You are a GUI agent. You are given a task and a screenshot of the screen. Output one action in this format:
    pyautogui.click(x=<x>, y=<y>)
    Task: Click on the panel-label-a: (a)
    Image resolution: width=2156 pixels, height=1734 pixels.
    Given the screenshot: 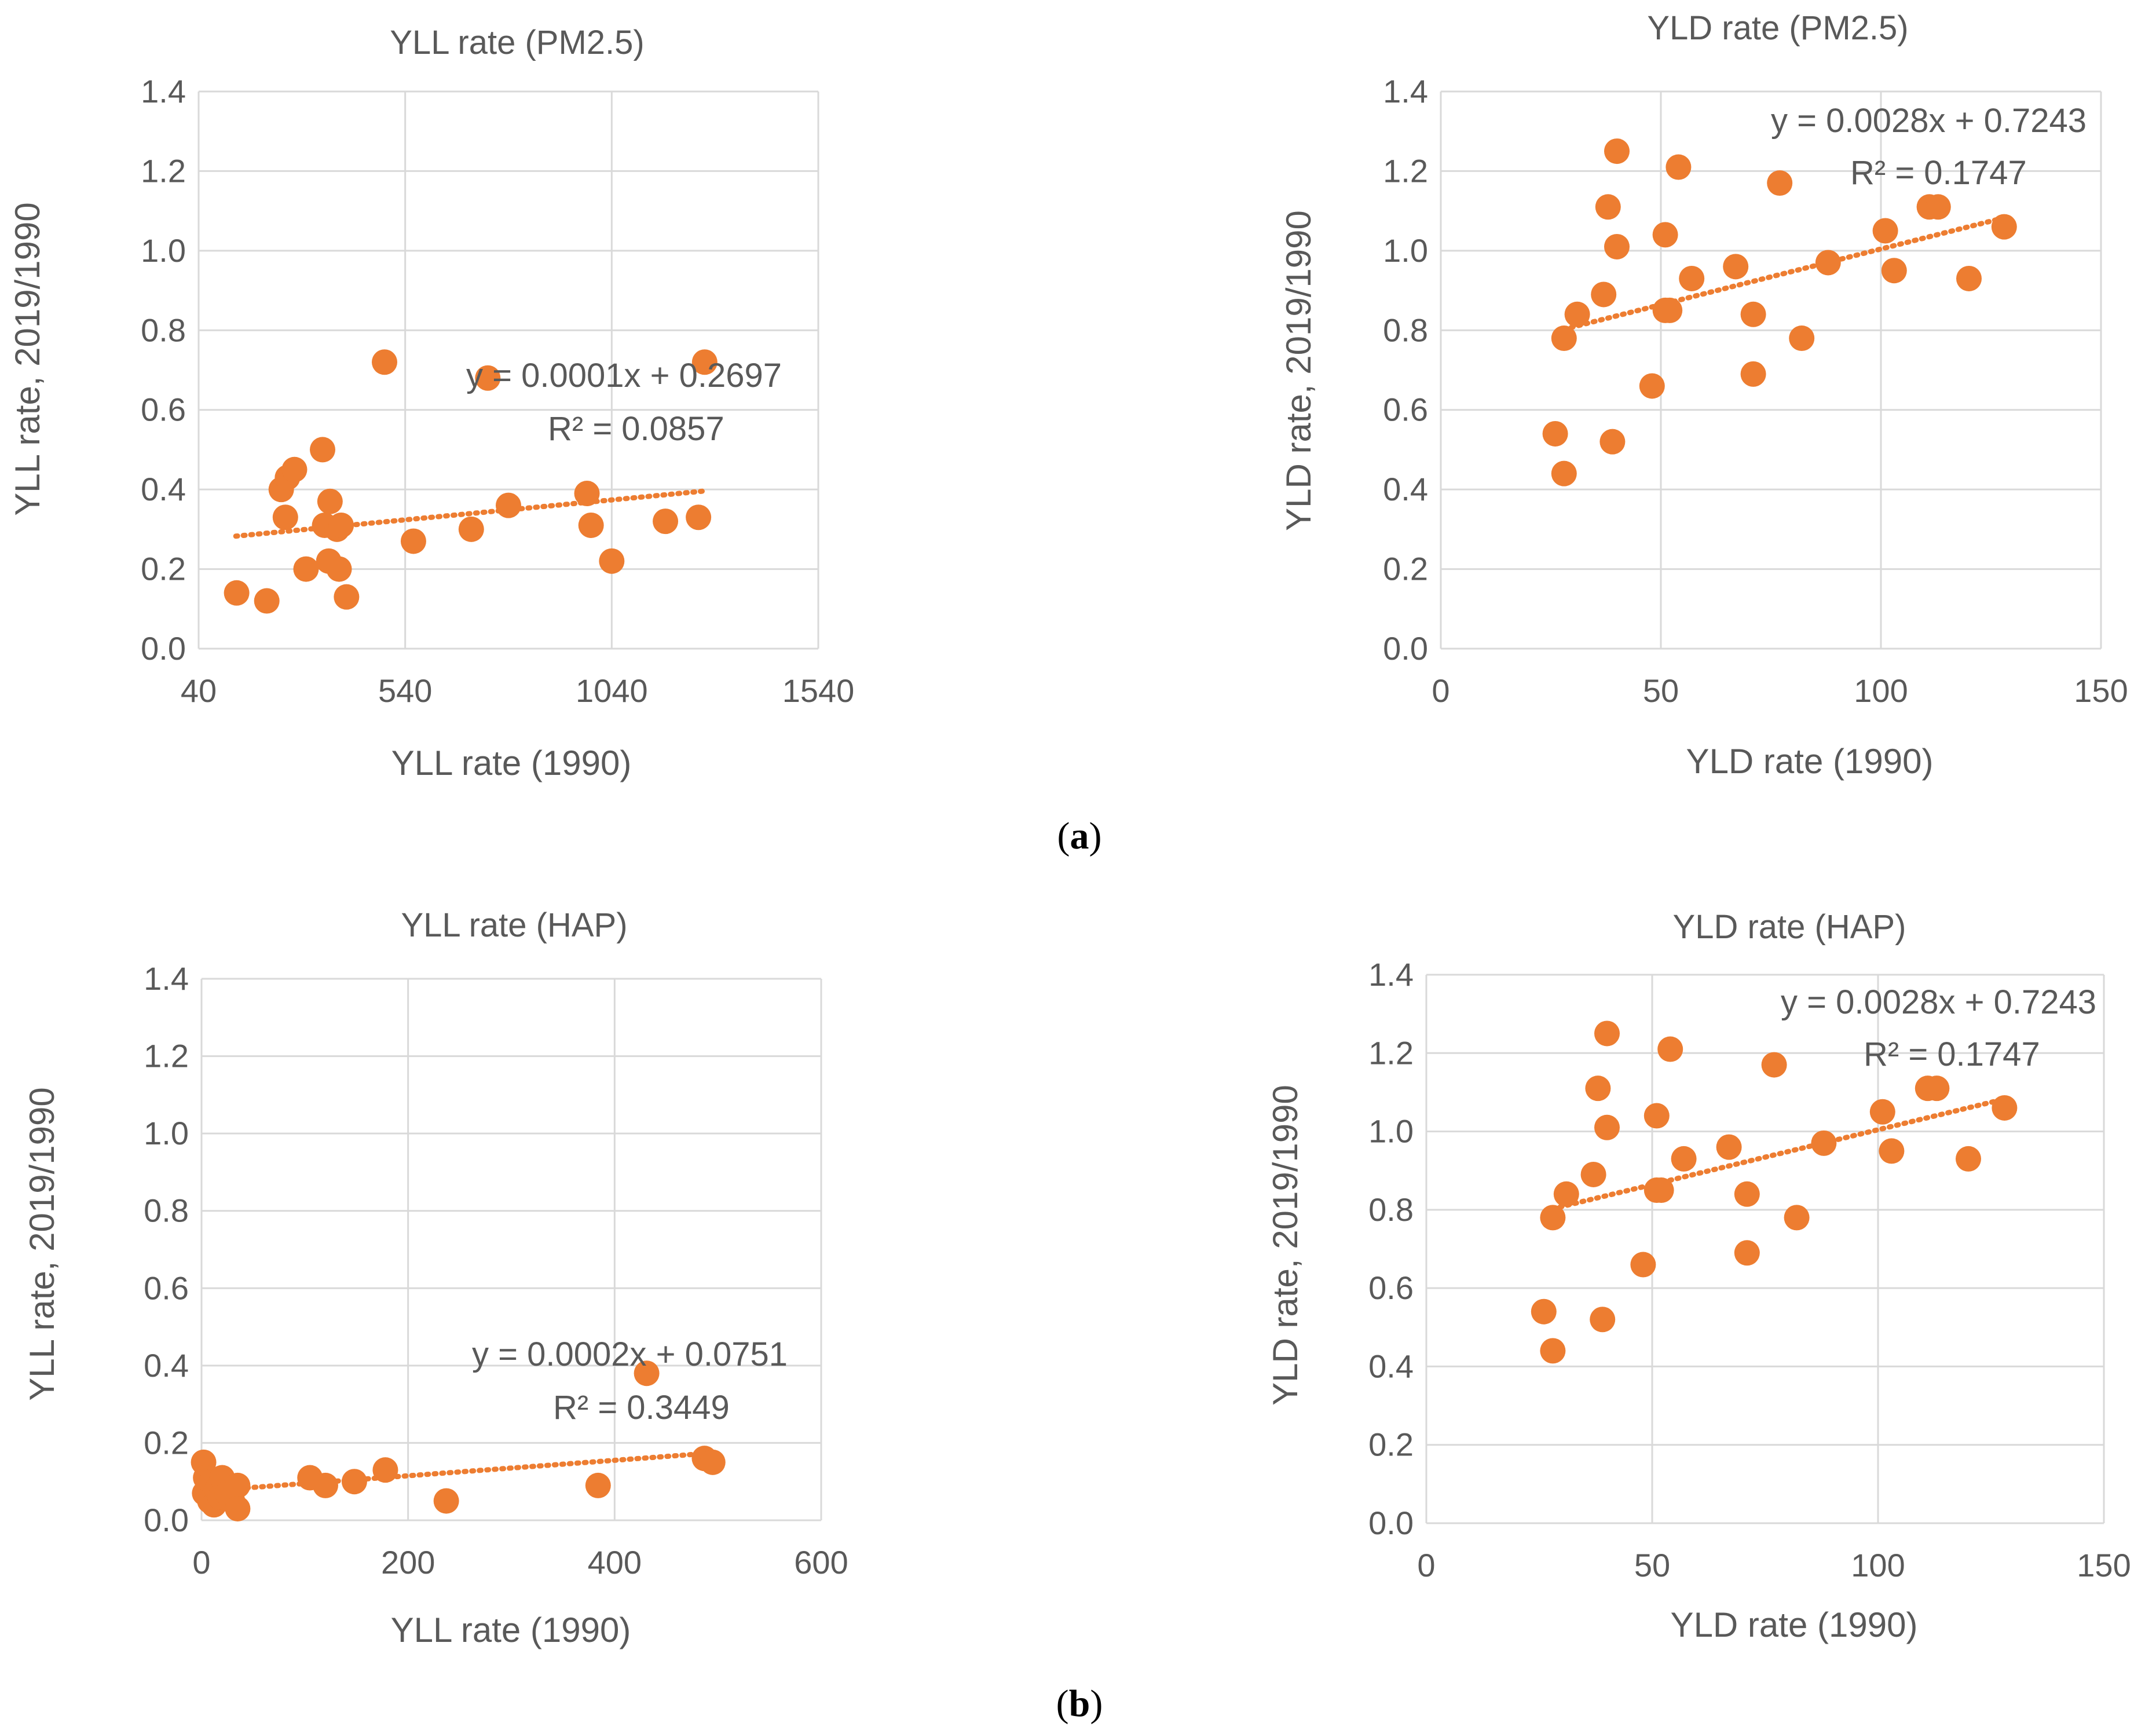 What is the action you would take?
    pyautogui.click(x=1079, y=836)
    